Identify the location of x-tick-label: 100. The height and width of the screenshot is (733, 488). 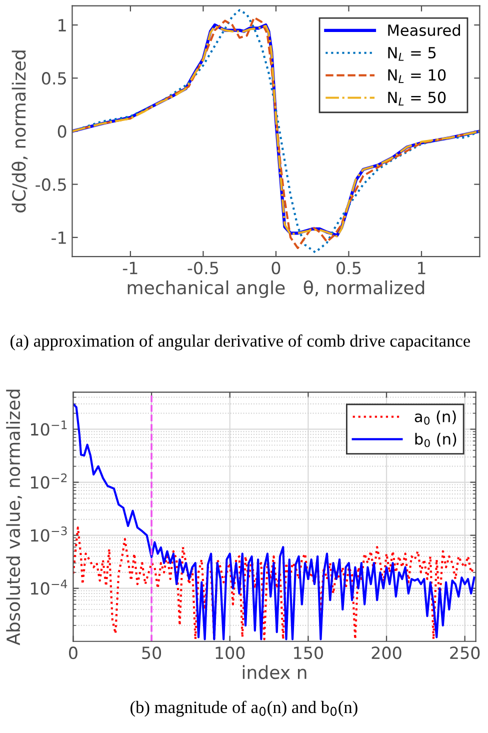
(230, 653).